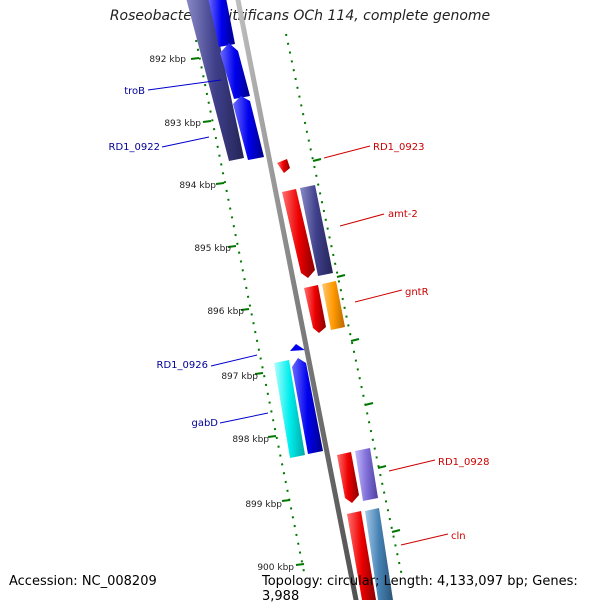 The height and width of the screenshot is (604, 600). Describe the element at coordinates (197, 186) in the screenshot. I see `tick-label-894: 894 kbp` at that location.